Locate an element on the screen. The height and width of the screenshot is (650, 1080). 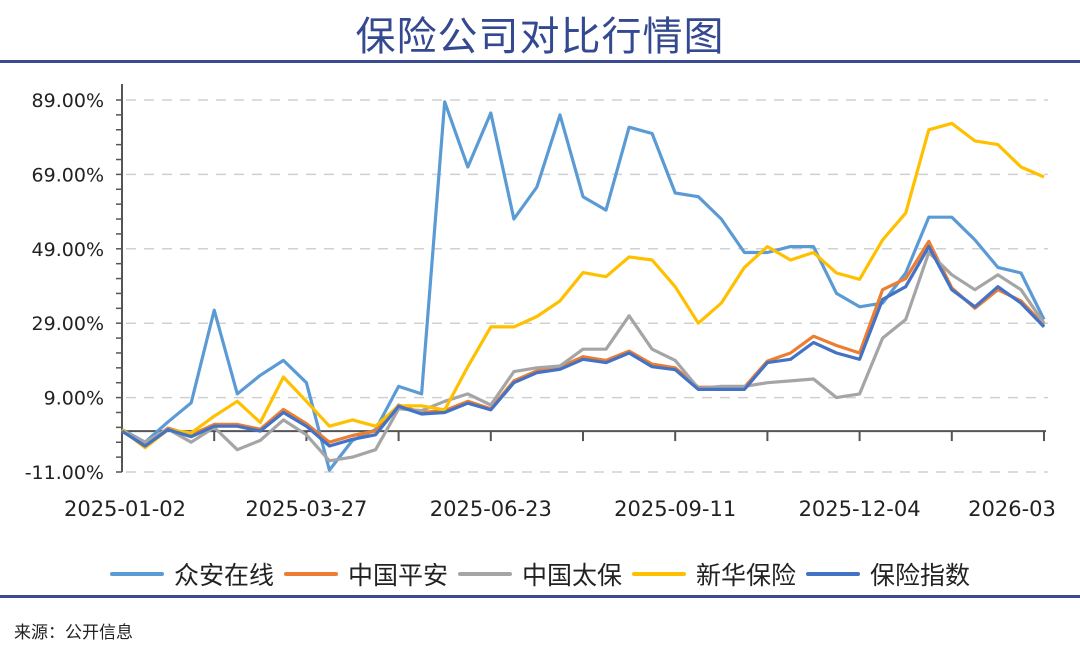
y-tick-label: 89.00% is located at coordinates (68, 101).